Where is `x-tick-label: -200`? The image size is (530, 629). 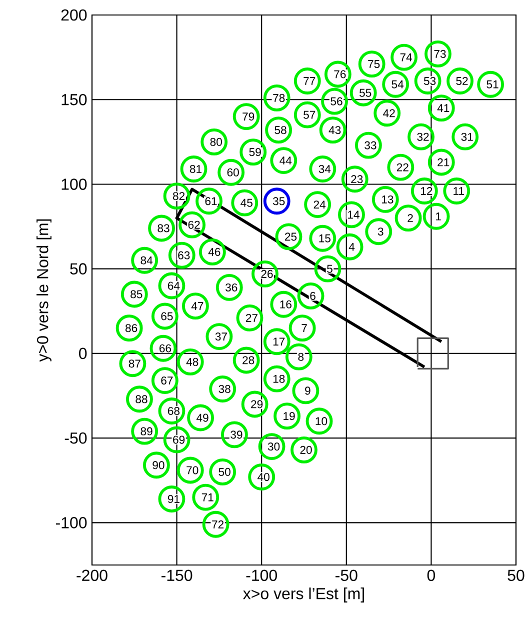 x-tick-label: -200 is located at coordinates (92, 576).